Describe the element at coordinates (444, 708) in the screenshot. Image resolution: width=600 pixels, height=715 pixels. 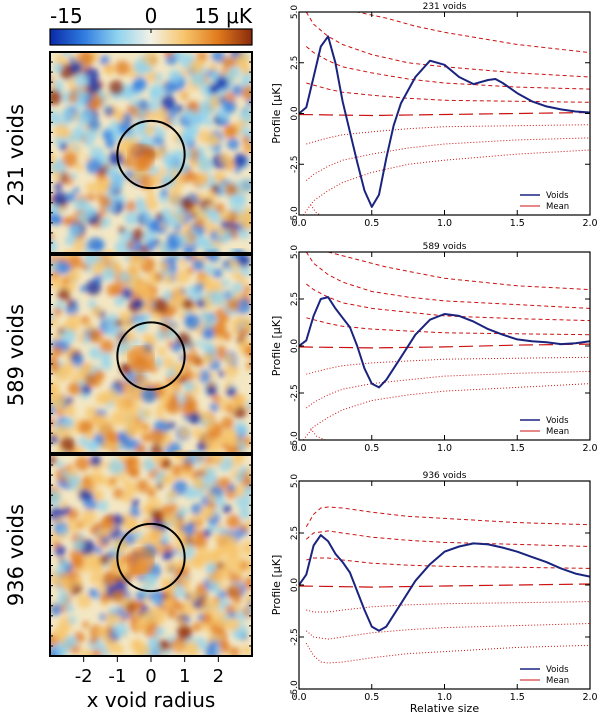
I see `x-axis-label: Relative size` at that location.